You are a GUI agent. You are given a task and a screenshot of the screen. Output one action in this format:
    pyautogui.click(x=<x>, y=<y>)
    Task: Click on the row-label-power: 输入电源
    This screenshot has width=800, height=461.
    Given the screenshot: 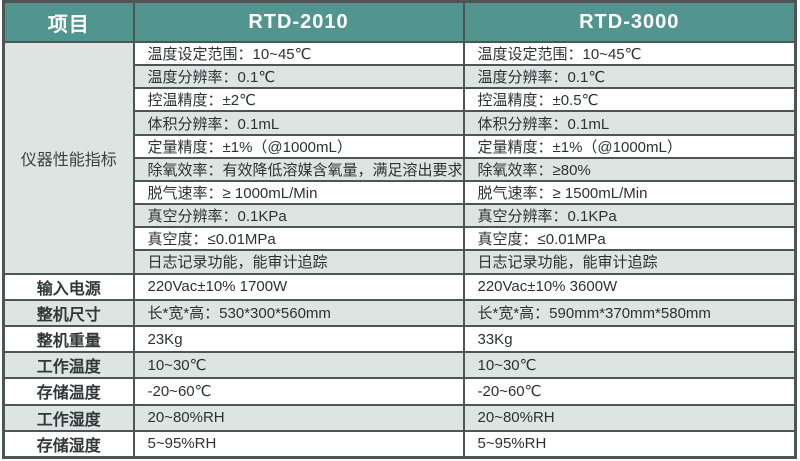 What is the action you would take?
    pyautogui.click(x=68, y=286)
    